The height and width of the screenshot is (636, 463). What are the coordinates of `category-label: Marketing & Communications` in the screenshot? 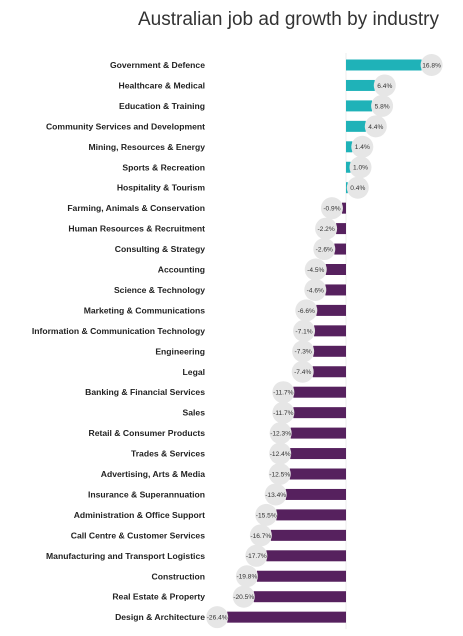 It's located at (145, 310).